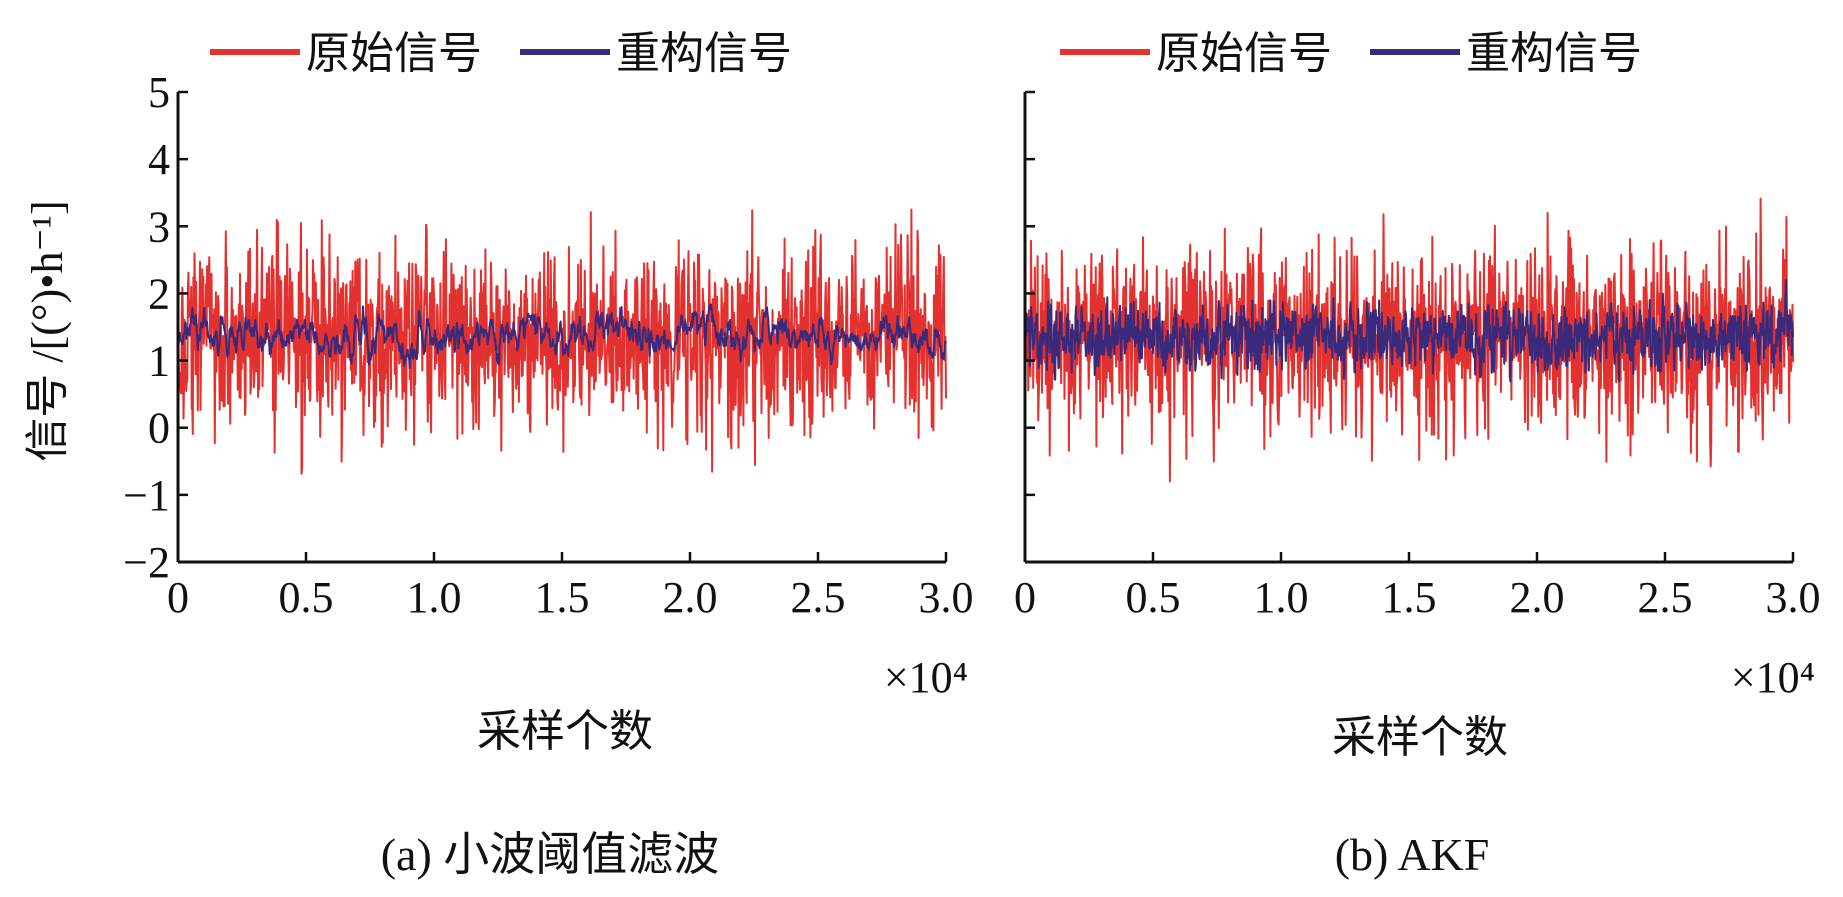  What do you see at coordinates (155, 327) in the screenshot?
I see `y-ticks-a: −2 −1 0 1 2 3 4 5` at bounding box center [155, 327].